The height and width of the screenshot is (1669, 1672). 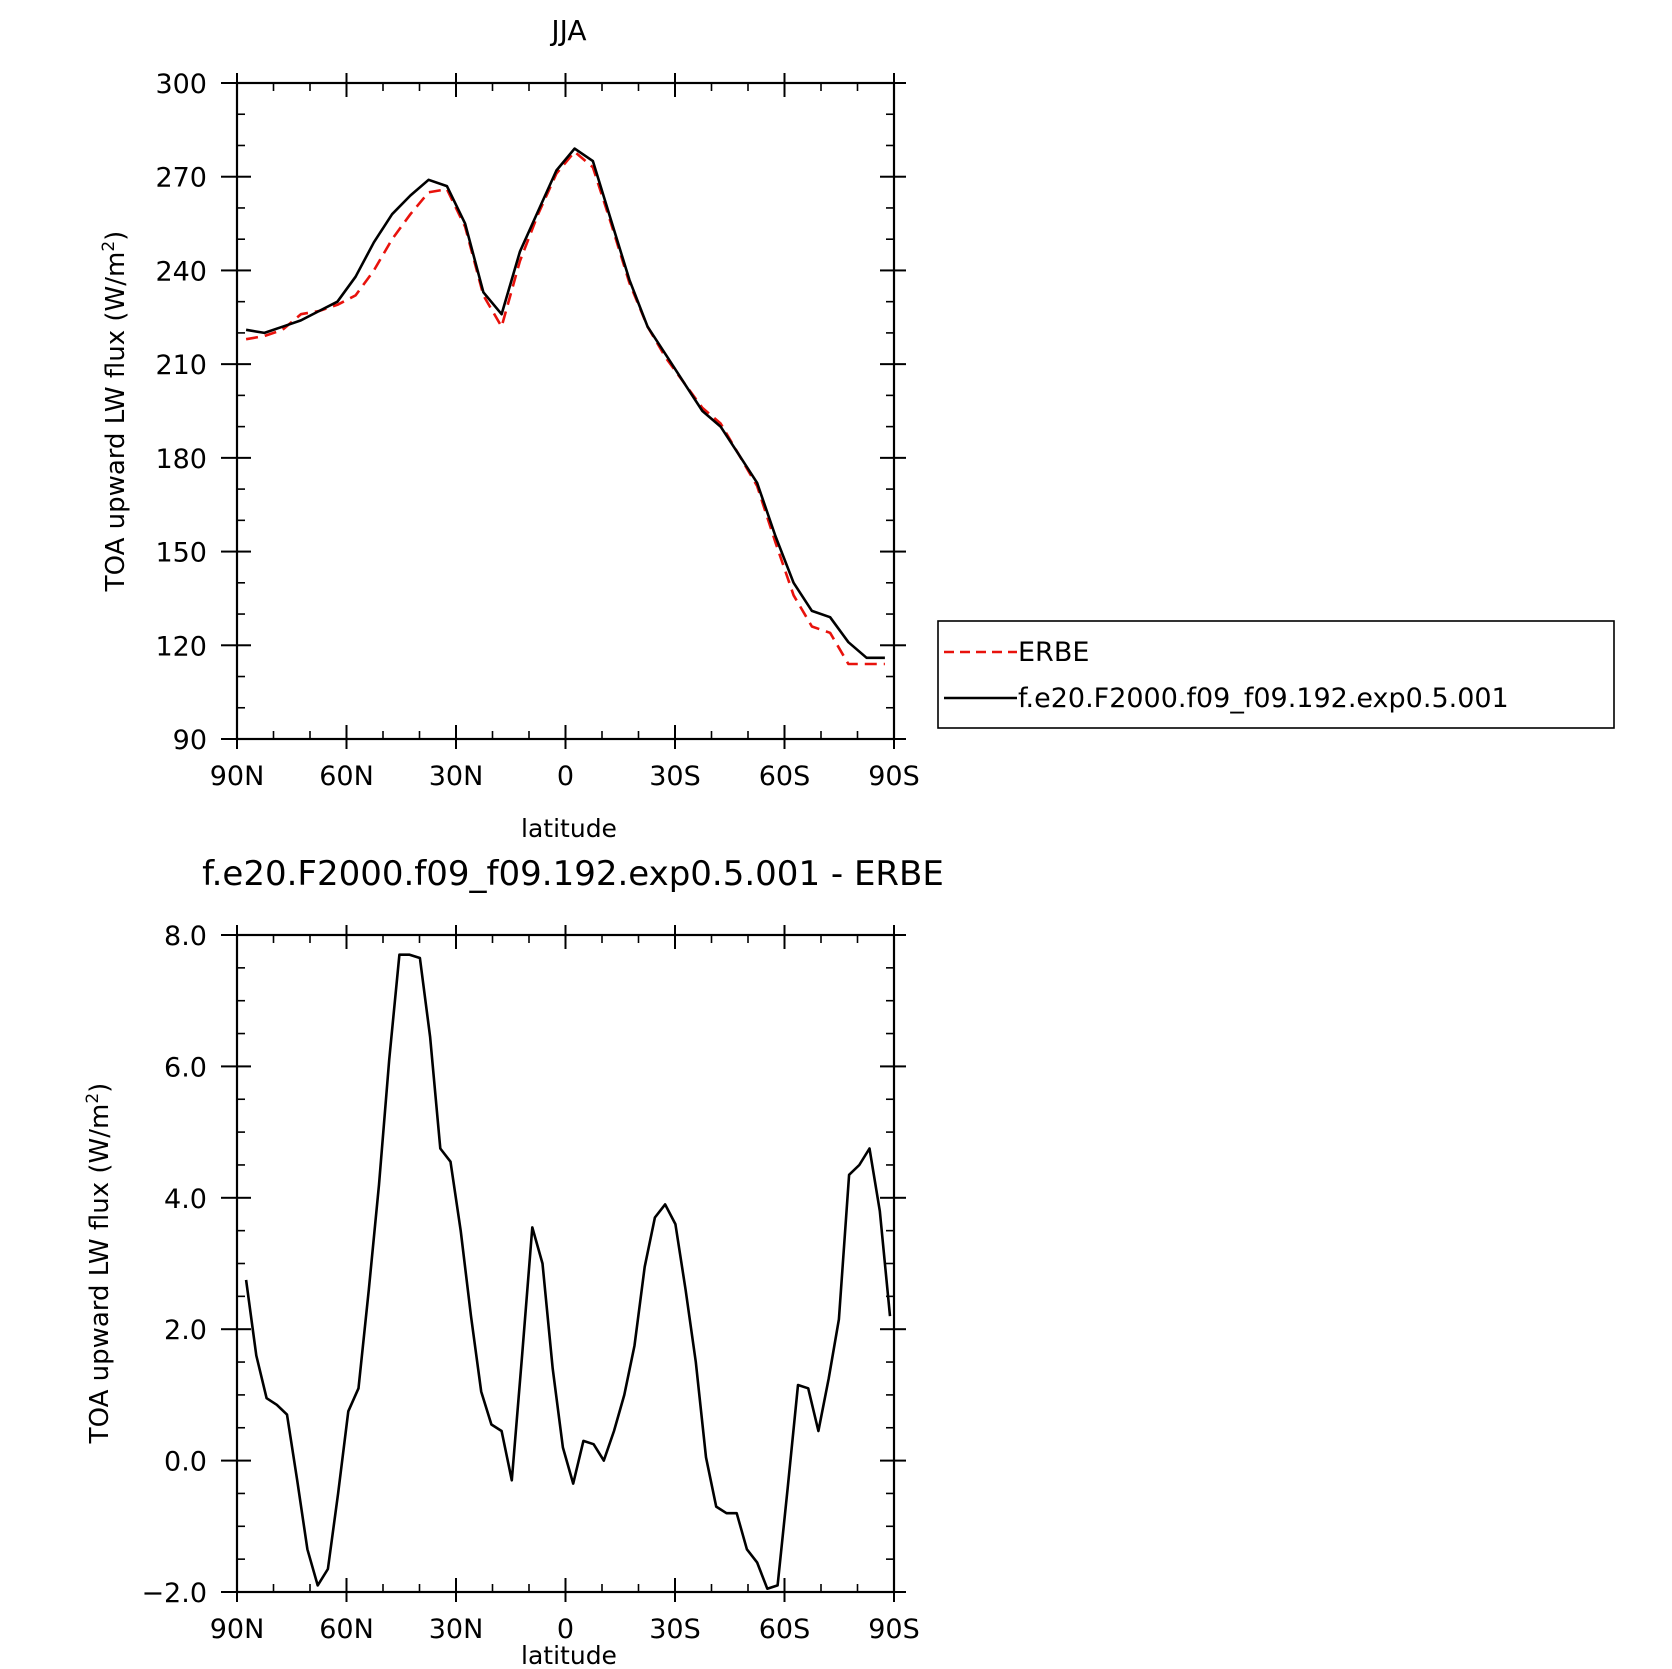 What do you see at coordinates (181, 84) in the screenshot?
I see `y-tick-label: 300` at bounding box center [181, 84].